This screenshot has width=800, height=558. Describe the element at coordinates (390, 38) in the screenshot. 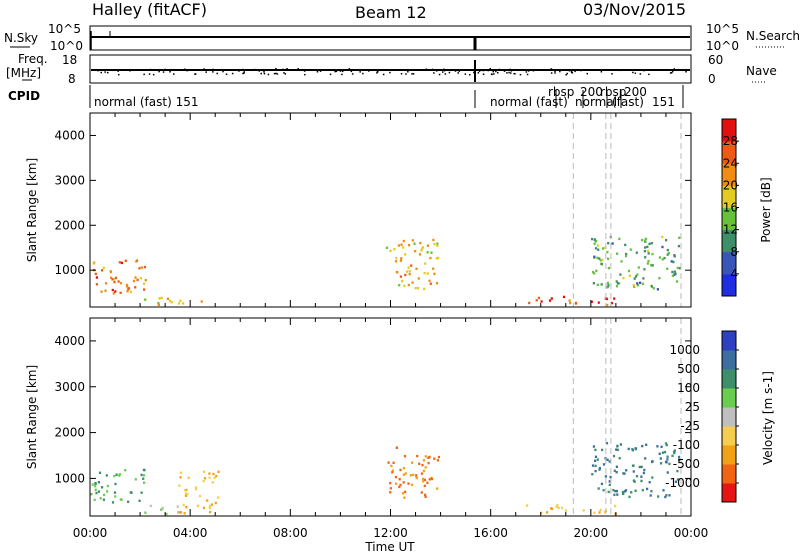

I see `nsky-strip-frame` at that location.